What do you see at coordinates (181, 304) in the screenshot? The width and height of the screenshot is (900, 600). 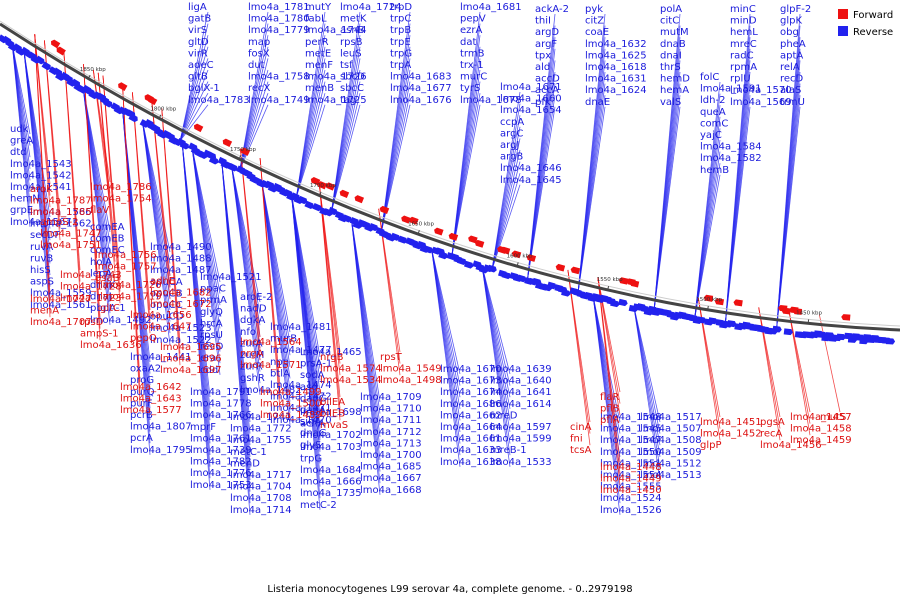 I see `forward-gene-label: lmo4a_1672` at bounding box center [181, 304].